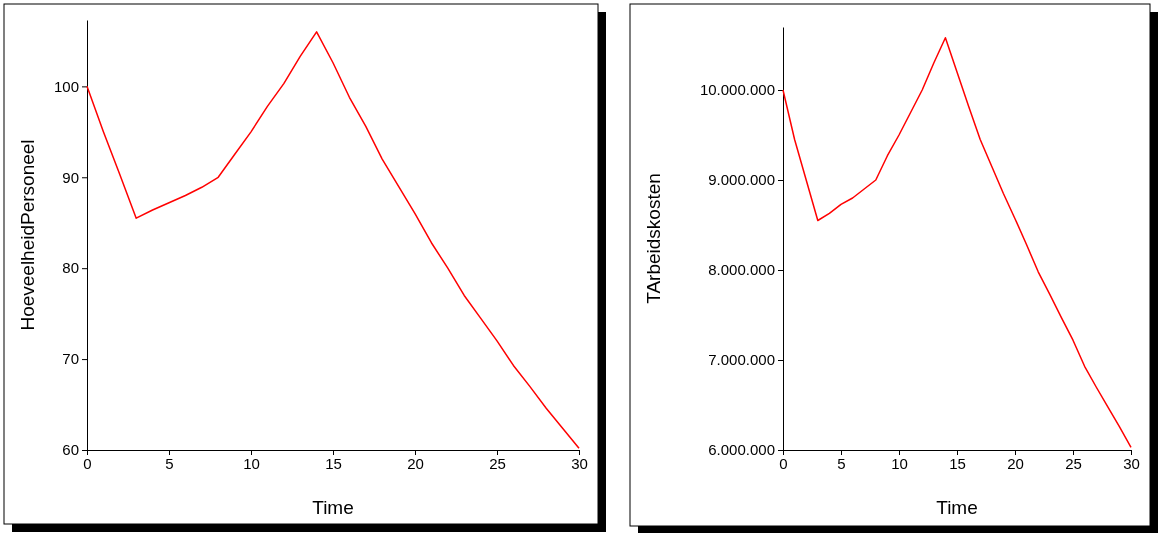 This screenshot has width=1165, height=533. Describe the element at coordinates (66, 86) in the screenshot. I see `y-tick-label: 100` at that location.